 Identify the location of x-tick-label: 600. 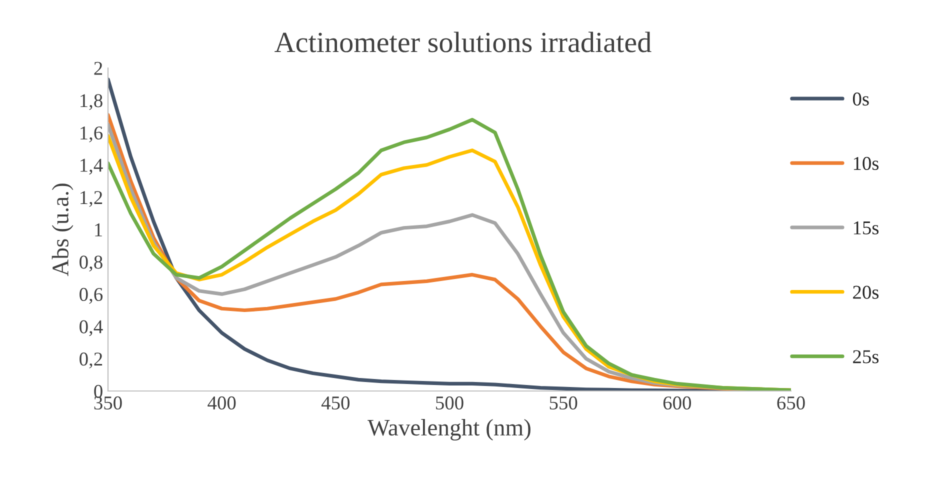
(677, 403).